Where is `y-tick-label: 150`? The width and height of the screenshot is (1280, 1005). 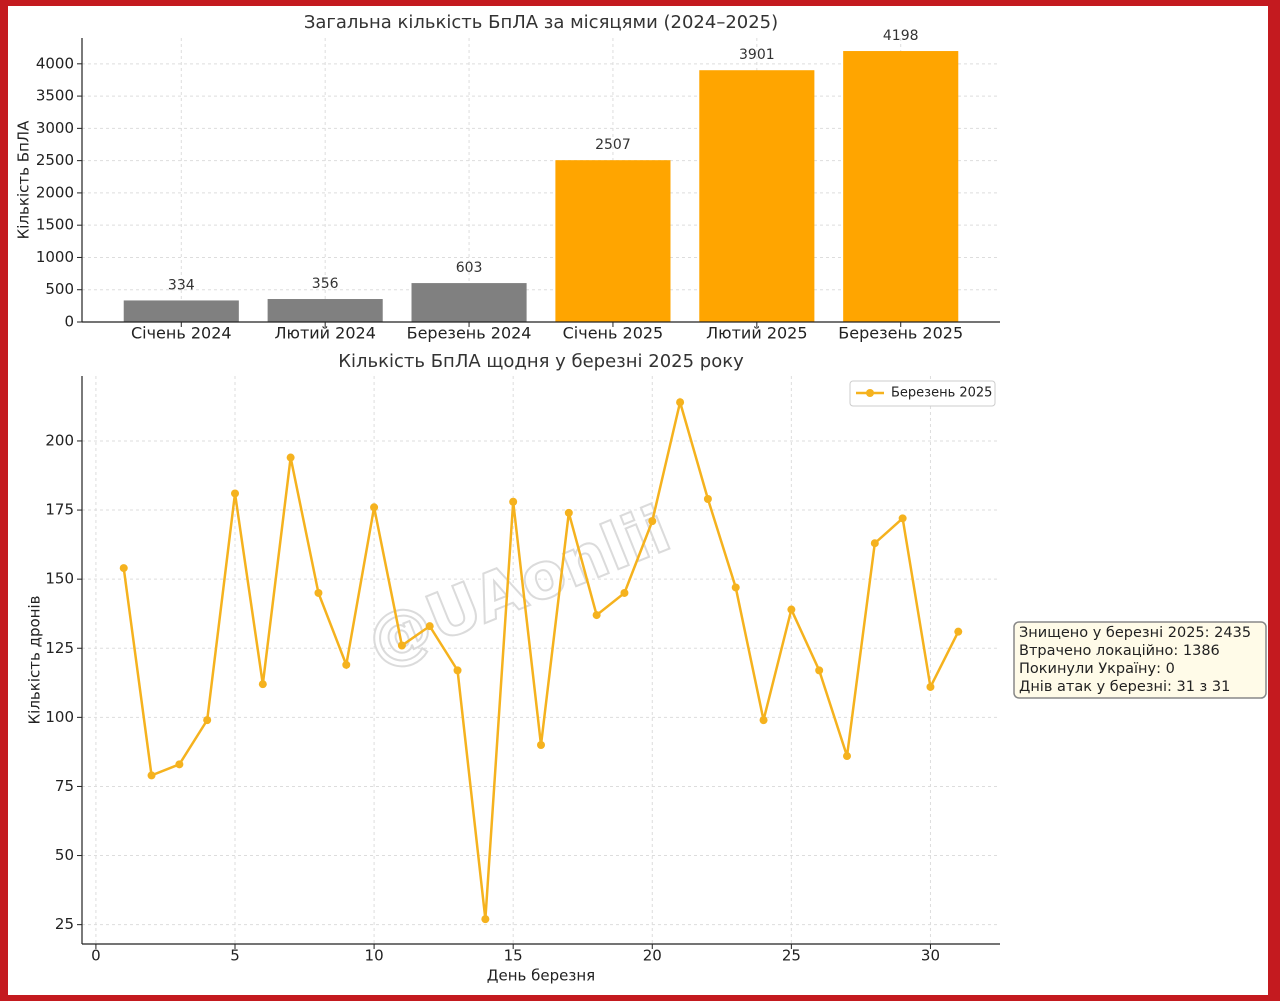 y-tick-label: 150 is located at coordinates (59, 579).